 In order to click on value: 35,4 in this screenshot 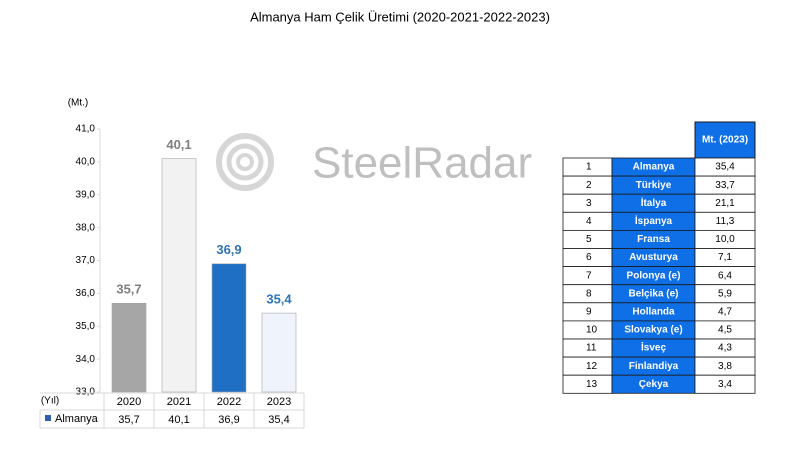, I will do `click(725, 167)`.